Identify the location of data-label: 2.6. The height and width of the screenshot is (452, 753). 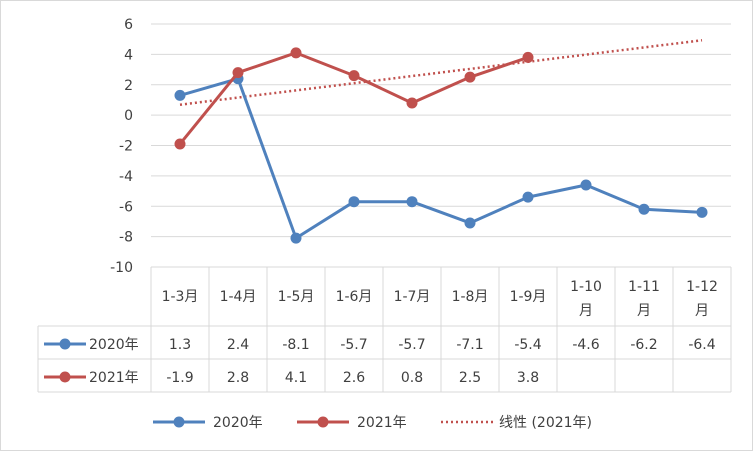
(354, 378).